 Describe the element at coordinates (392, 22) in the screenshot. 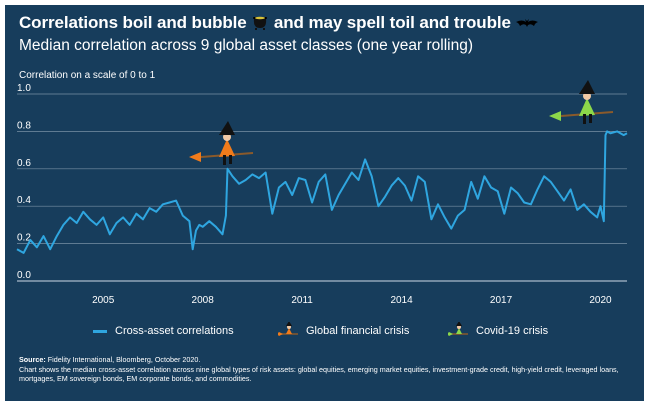

I see `title-part-2: and may spell toil and trouble` at that location.